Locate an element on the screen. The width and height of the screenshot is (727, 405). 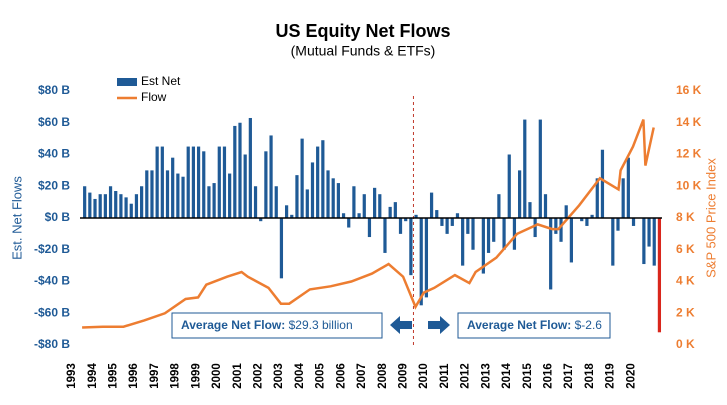
x-tick-label: 2016 is located at coordinates (548, 376).